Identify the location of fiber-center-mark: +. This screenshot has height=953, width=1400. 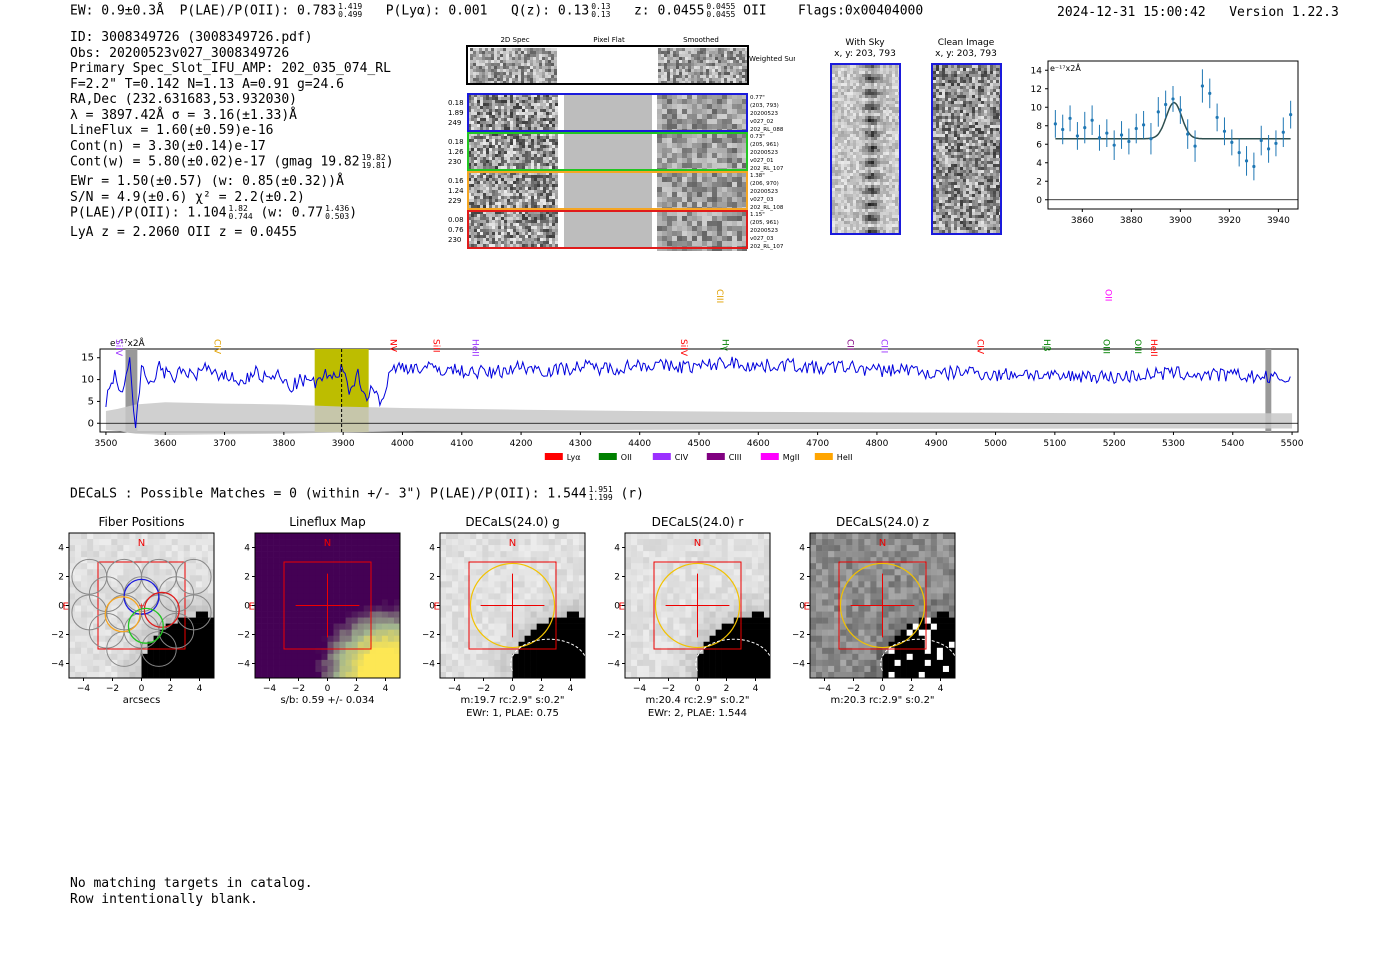
(141, 606).